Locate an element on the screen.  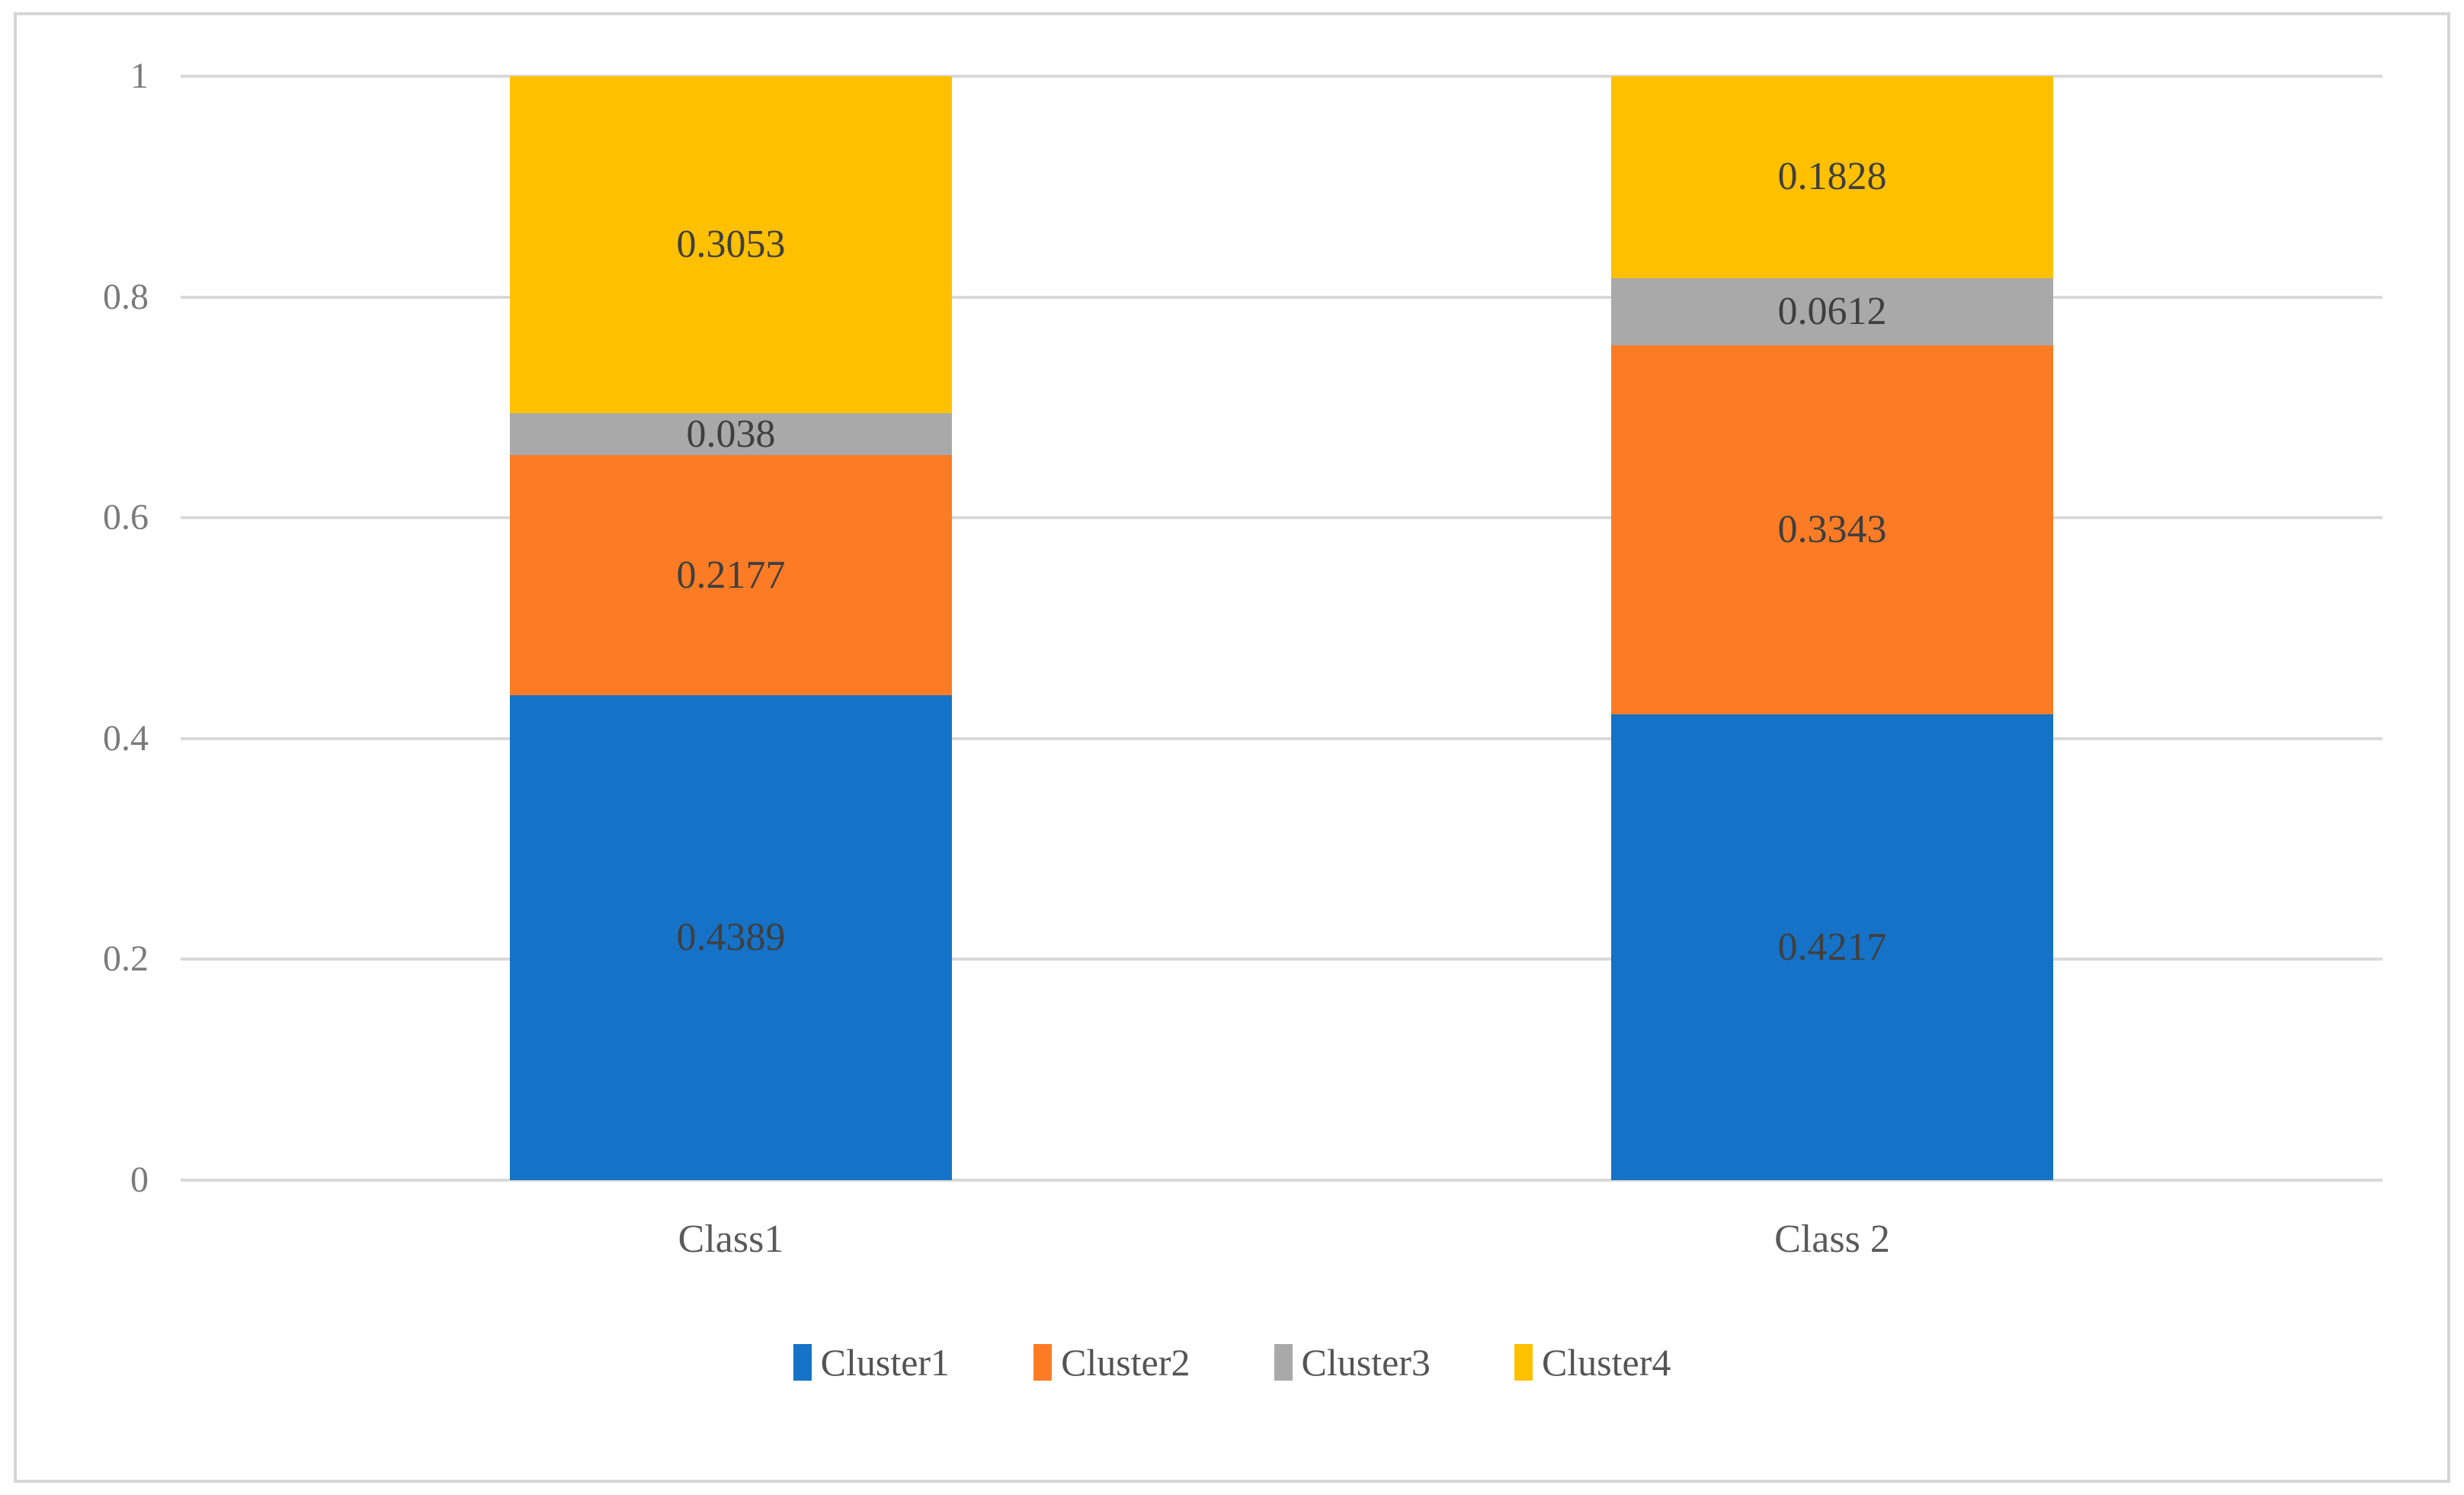
segment-cluster2-class1: 0.2177 is located at coordinates (731, 575).